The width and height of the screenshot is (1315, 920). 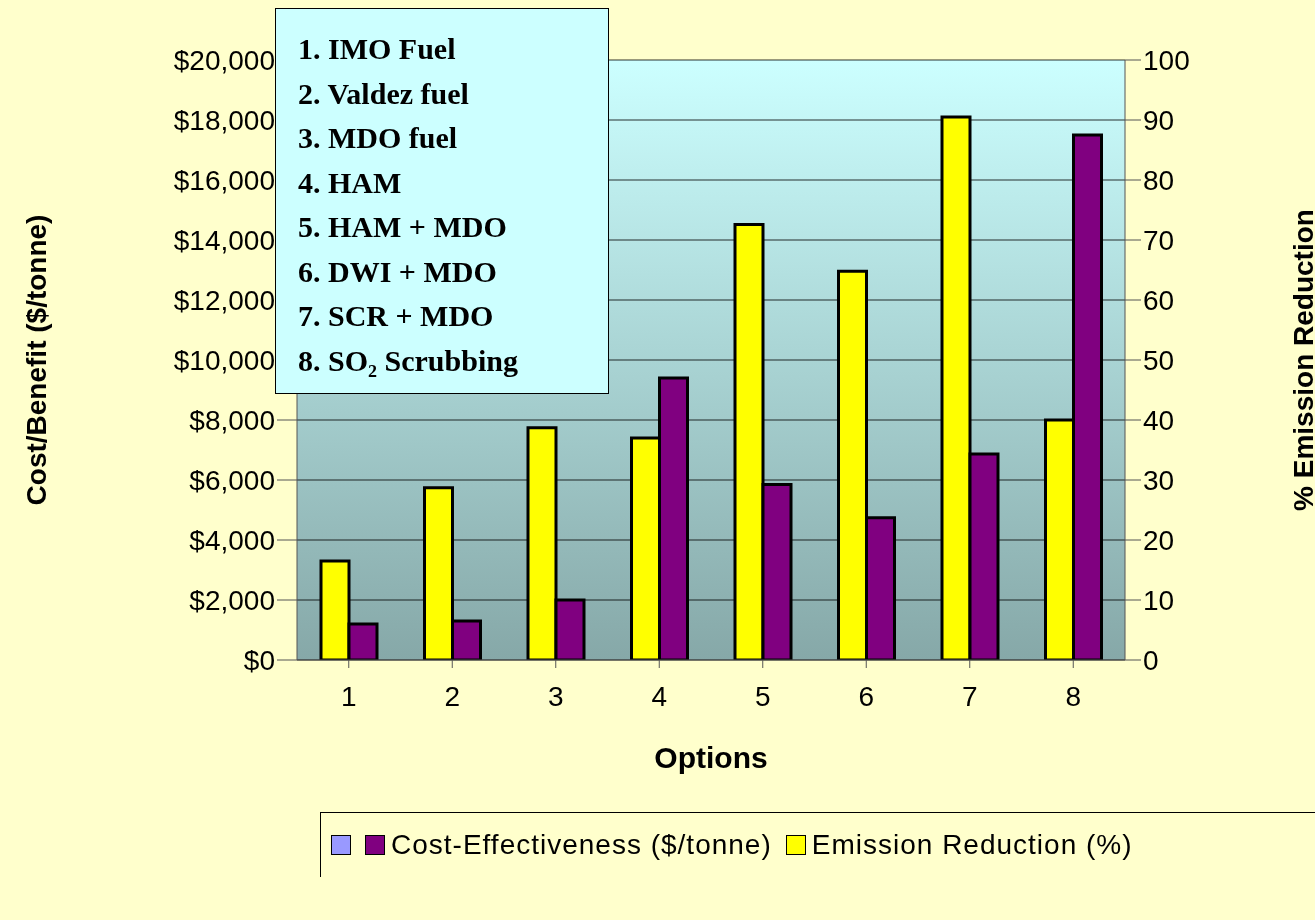 What do you see at coordinates (1159, 180) in the screenshot?
I see `y2-tick-label: 80` at bounding box center [1159, 180].